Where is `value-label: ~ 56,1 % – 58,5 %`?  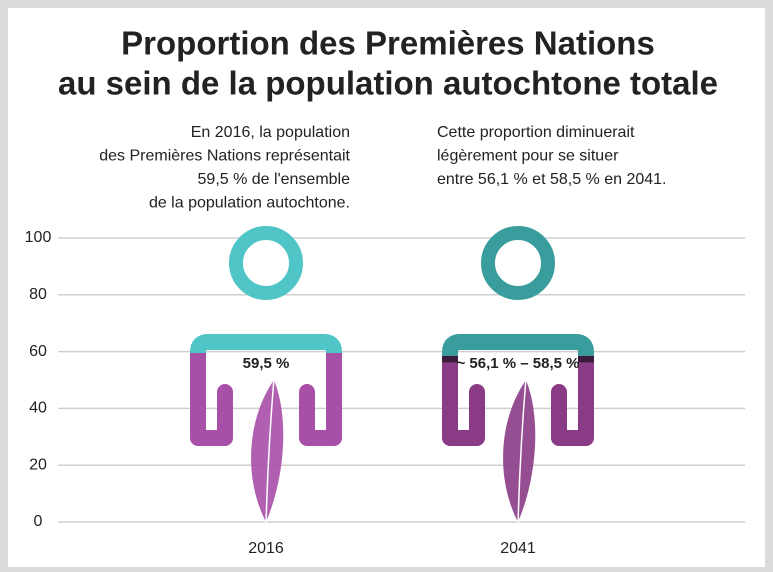 value-label: ~ 56,1 % – 58,5 % is located at coordinates (517, 363).